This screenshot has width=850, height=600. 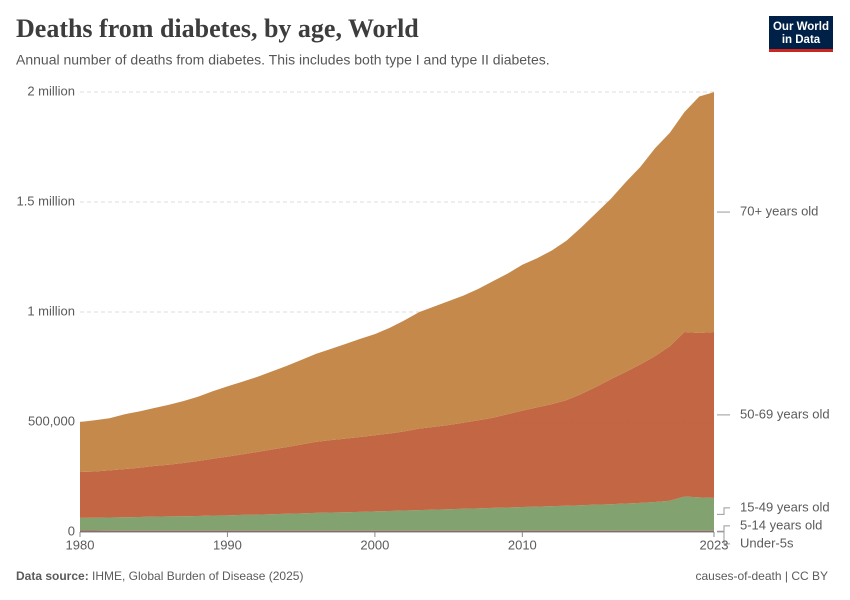 What do you see at coordinates (785, 506) in the screenshot?
I see `legend-label: 15-49 years old` at bounding box center [785, 506].